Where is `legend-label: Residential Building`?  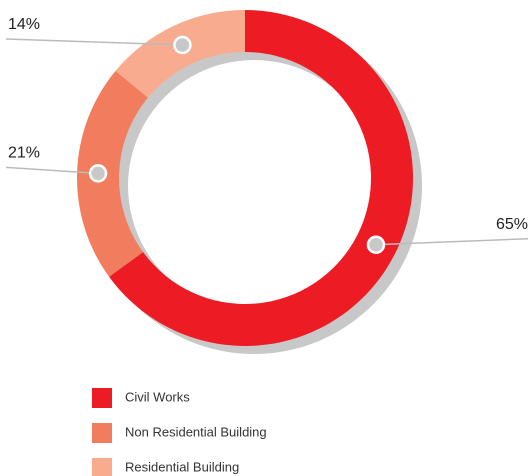 legend-label: Residential Building is located at coordinates (182, 466).